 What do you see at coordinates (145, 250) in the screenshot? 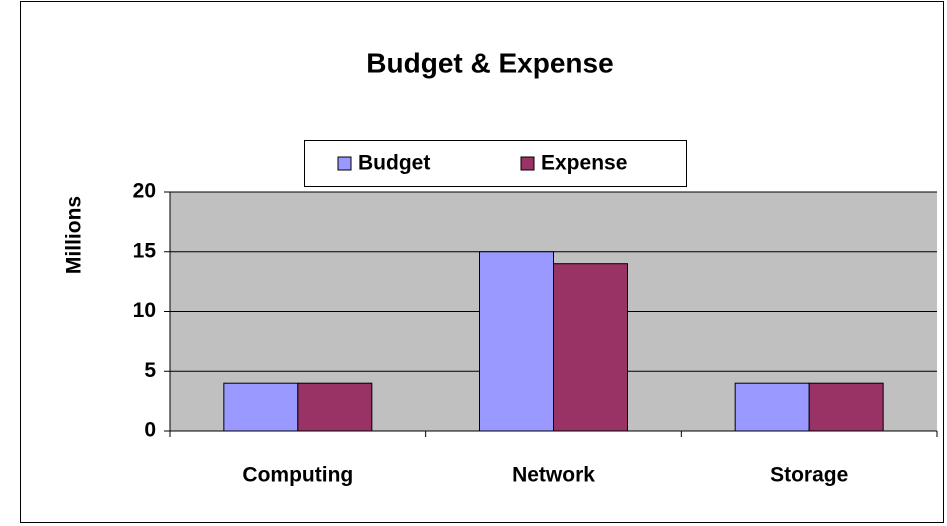
I see `y-tick-label: 15` at bounding box center [145, 250].